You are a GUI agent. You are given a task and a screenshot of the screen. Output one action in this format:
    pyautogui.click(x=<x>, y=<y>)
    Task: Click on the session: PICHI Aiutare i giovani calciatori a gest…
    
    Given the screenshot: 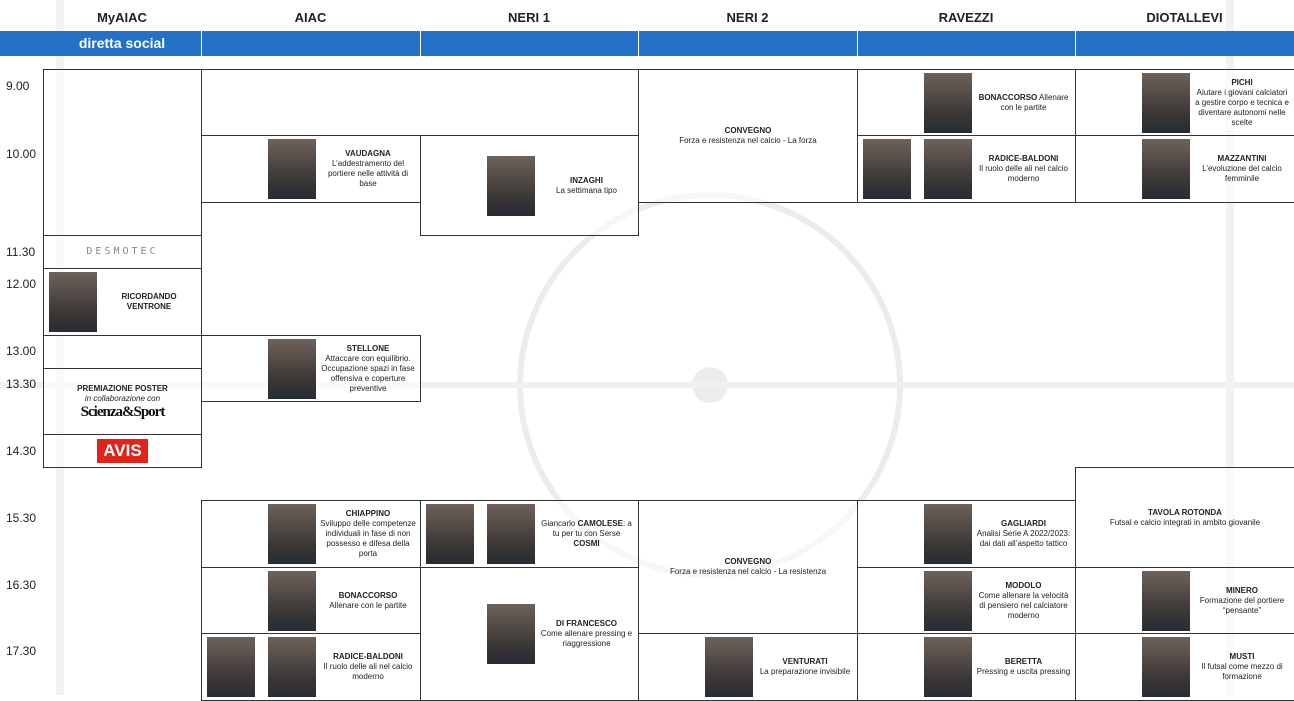 What is the action you would take?
    pyautogui.click(x=1184, y=102)
    